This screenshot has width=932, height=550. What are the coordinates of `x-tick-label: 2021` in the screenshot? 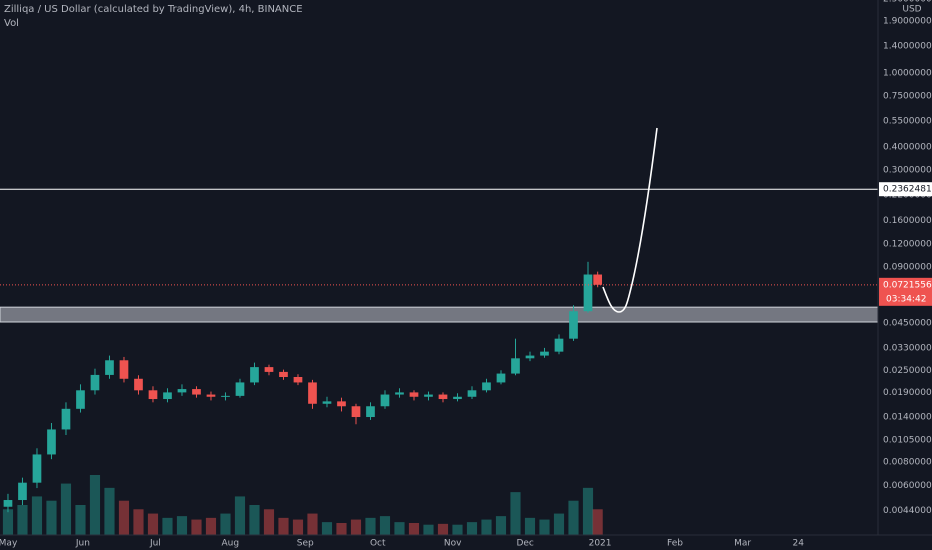 It's located at (600, 544).